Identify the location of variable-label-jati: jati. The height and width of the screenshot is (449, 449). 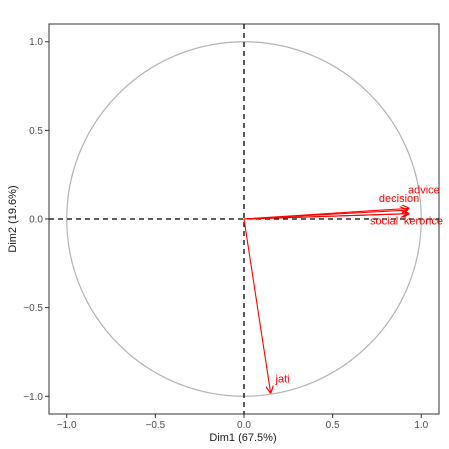
(282, 380).